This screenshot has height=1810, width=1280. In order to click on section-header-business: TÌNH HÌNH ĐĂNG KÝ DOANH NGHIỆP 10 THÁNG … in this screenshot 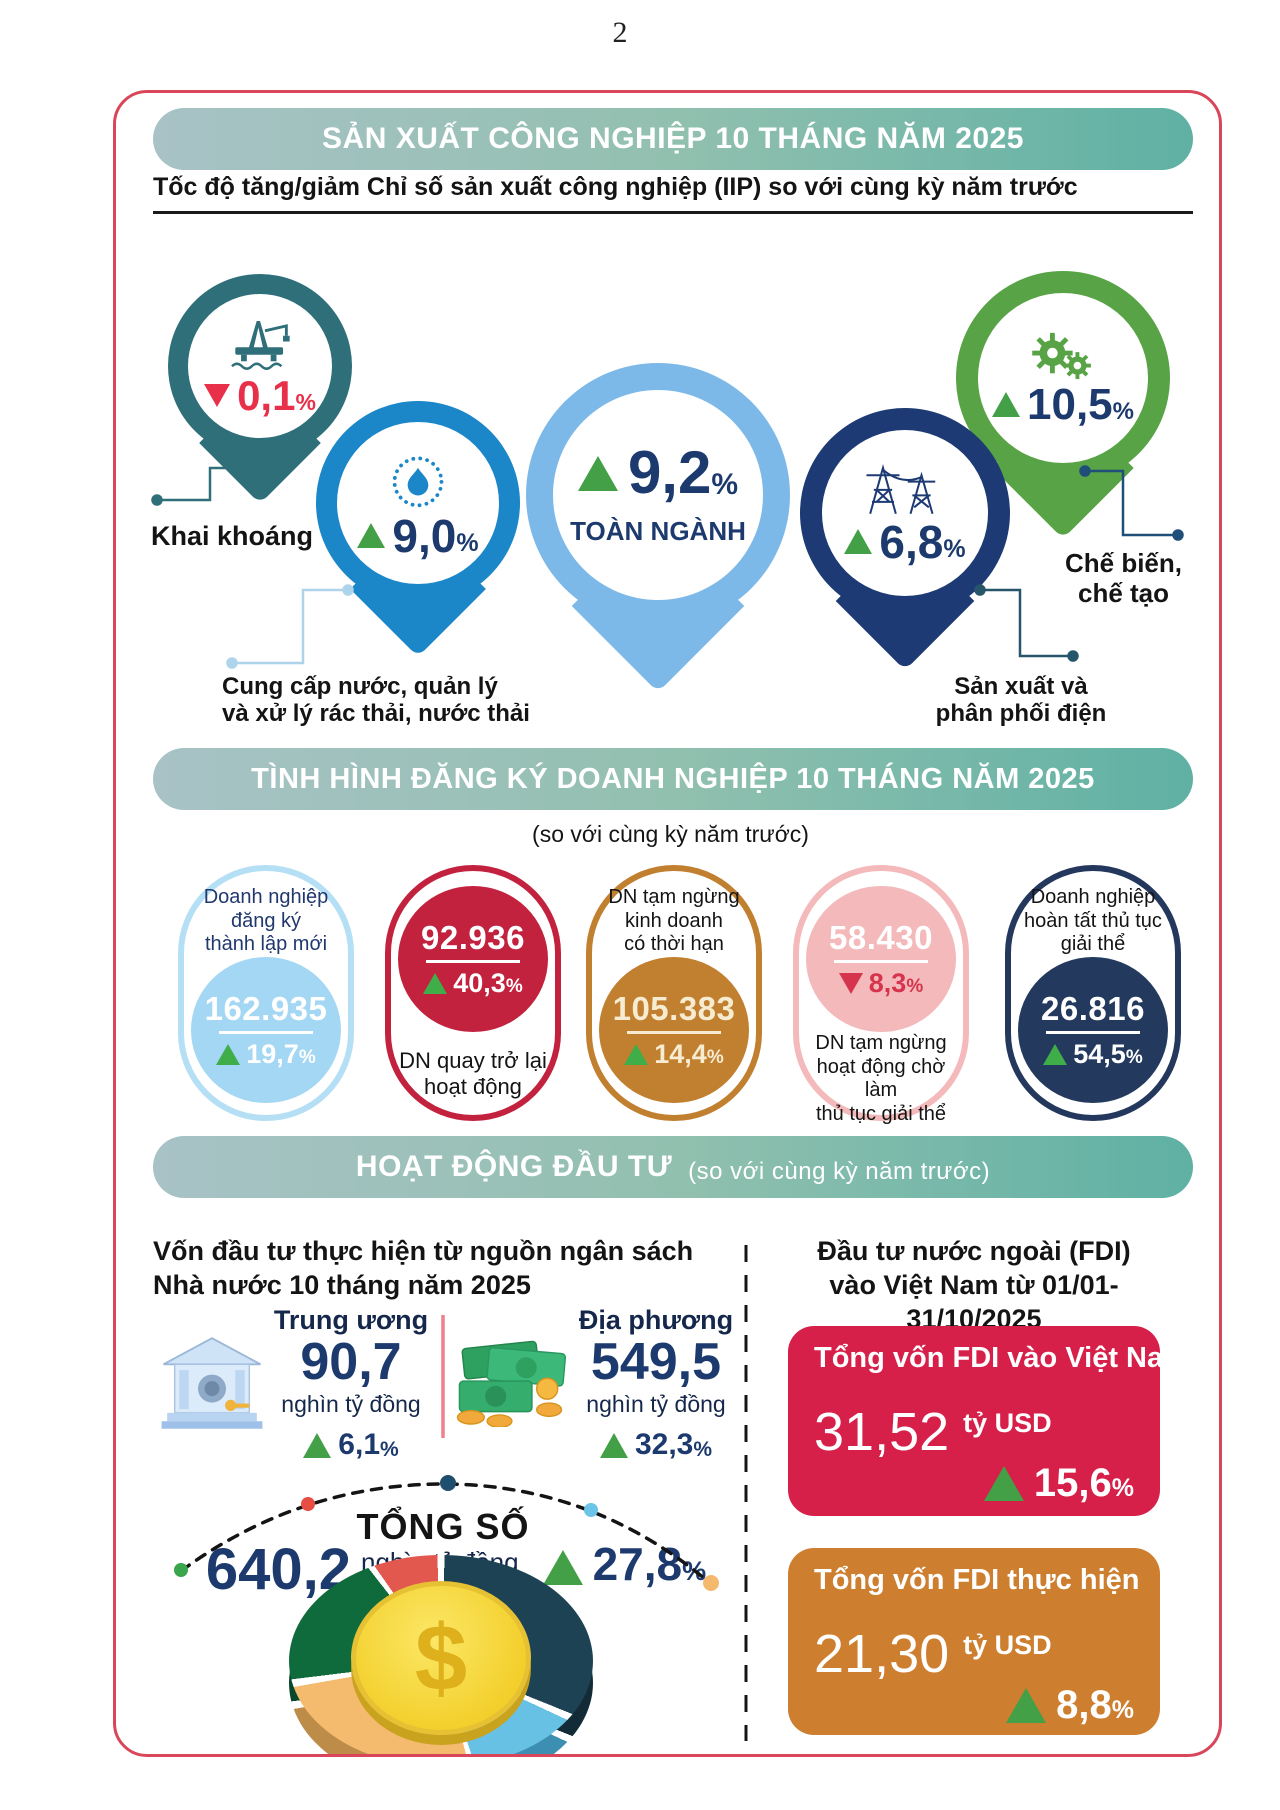, I will do `click(673, 779)`.